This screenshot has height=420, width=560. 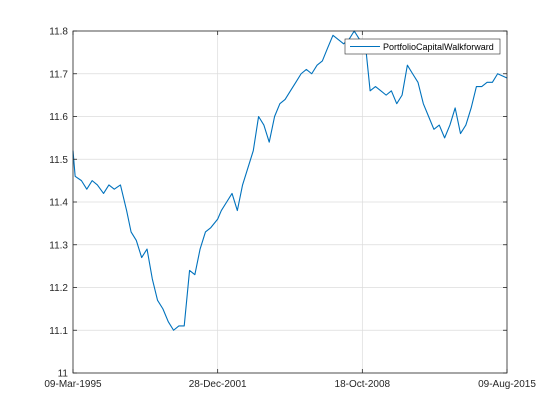 I want to click on y-tick-label: 11.8, so click(x=58, y=32).